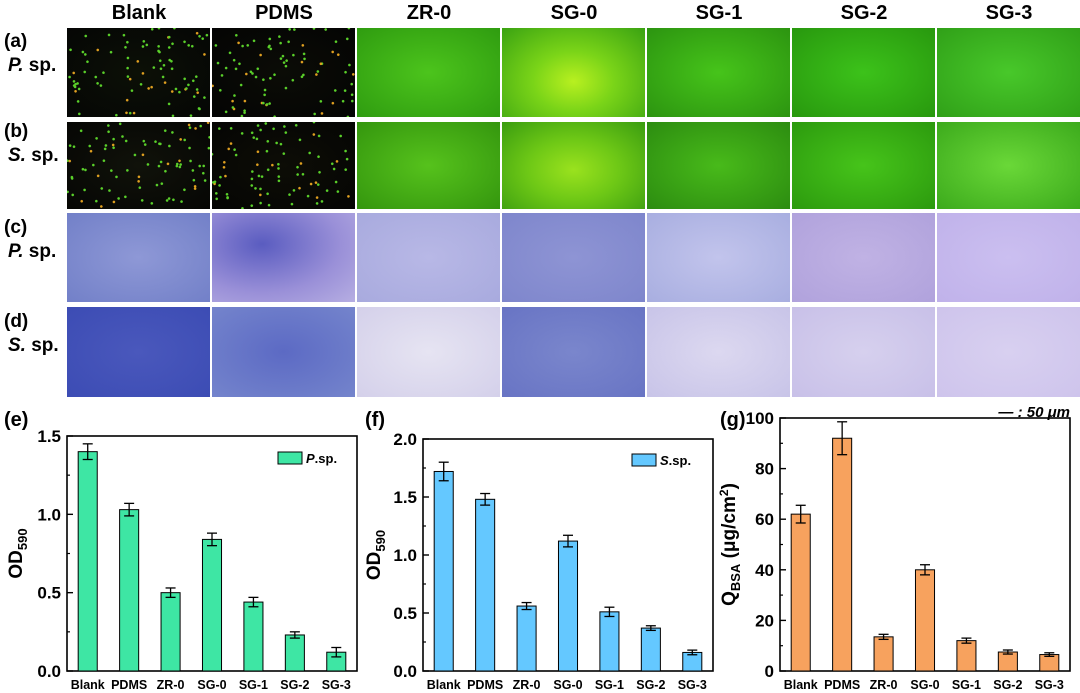  What do you see at coordinates (321, 458) in the screenshot?
I see `legend-label: P.sp.` at bounding box center [321, 458].